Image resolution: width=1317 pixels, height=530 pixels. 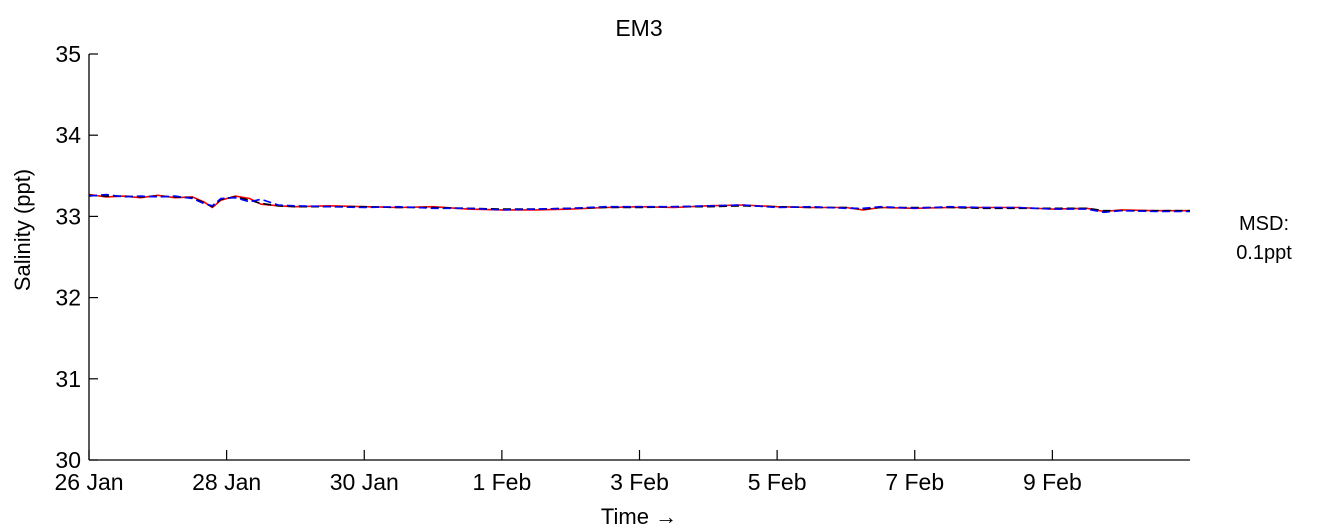 What do you see at coordinates (68, 298) in the screenshot?
I see `y-tick-label: 32` at bounding box center [68, 298].